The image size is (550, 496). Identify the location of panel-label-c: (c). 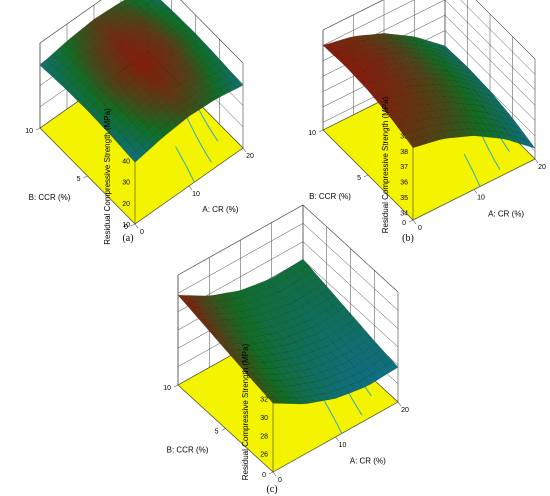
(271, 489).